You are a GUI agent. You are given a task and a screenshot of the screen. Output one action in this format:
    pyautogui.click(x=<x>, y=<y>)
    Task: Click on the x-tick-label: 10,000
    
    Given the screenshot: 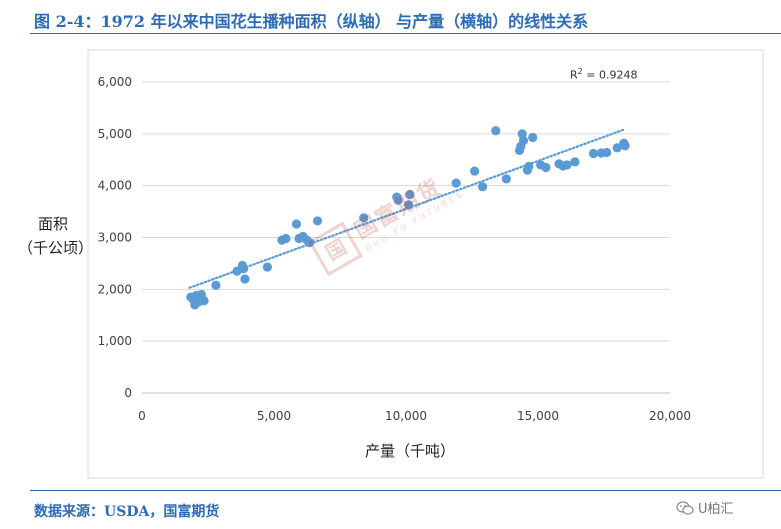 What is the action you would take?
    pyautogui.click(x=406, y=416)
    